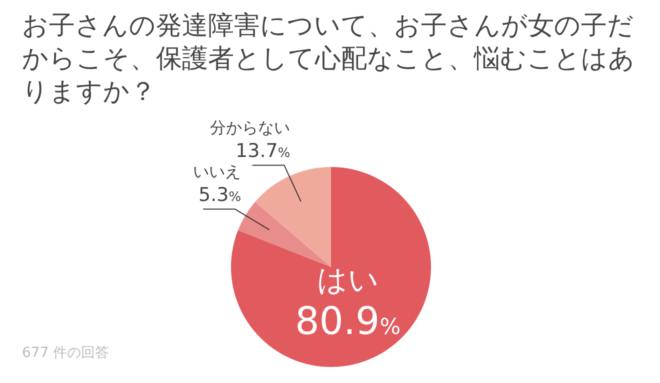 This screenshot has height=383, width=660. Describe the element at coordinates (348, 320) in the screenshot. I see `data-label: 80.9%` at that location.